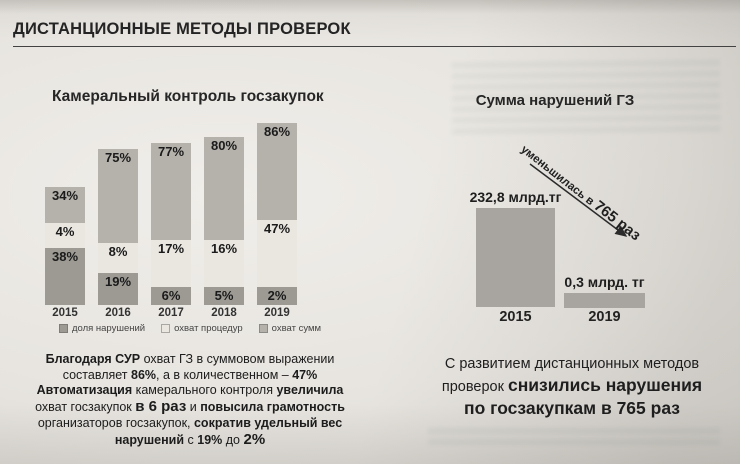  I want to click on note-text: до, so click(233, 439).